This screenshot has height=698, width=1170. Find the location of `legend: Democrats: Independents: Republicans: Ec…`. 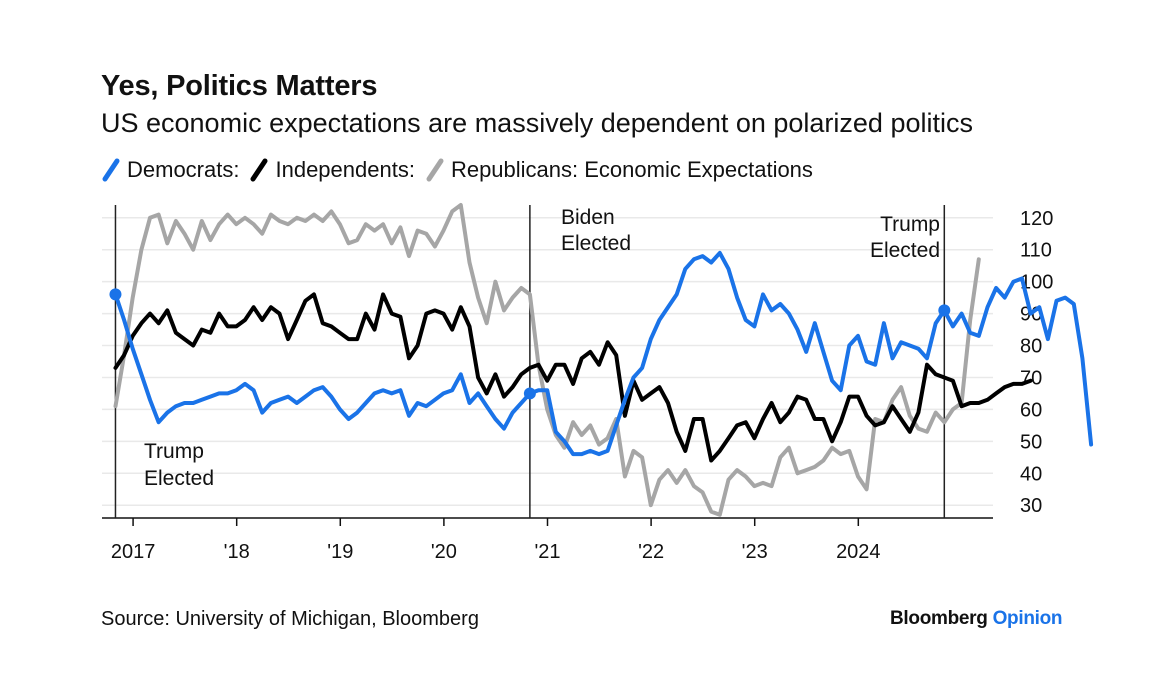

legend: Democrats: Independents: Republicans: Ec… is located at coordinates (462, 170).